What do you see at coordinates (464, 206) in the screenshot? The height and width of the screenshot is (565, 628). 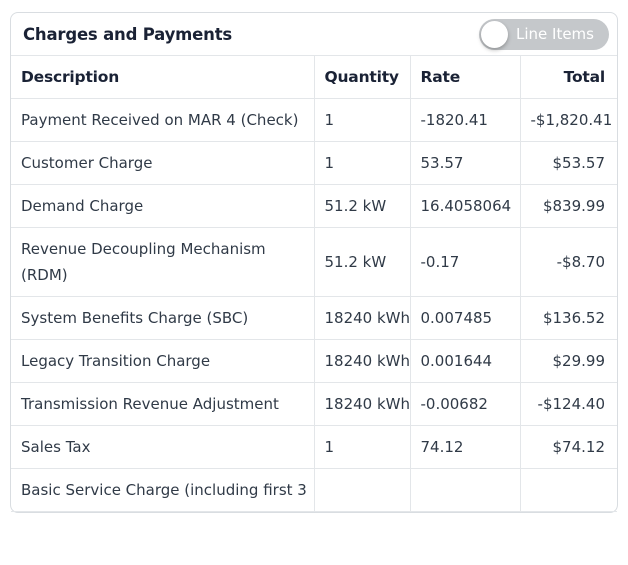 I see `cell-rate: 16.4058064` at bounding box center [464, 206].